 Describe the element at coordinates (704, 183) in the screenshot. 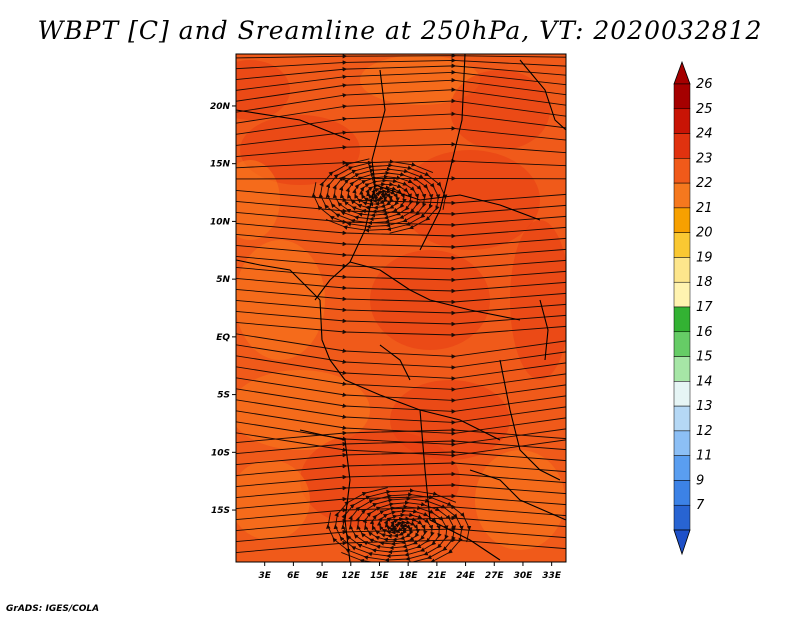

I see `colorbar-label: 22` at that location.